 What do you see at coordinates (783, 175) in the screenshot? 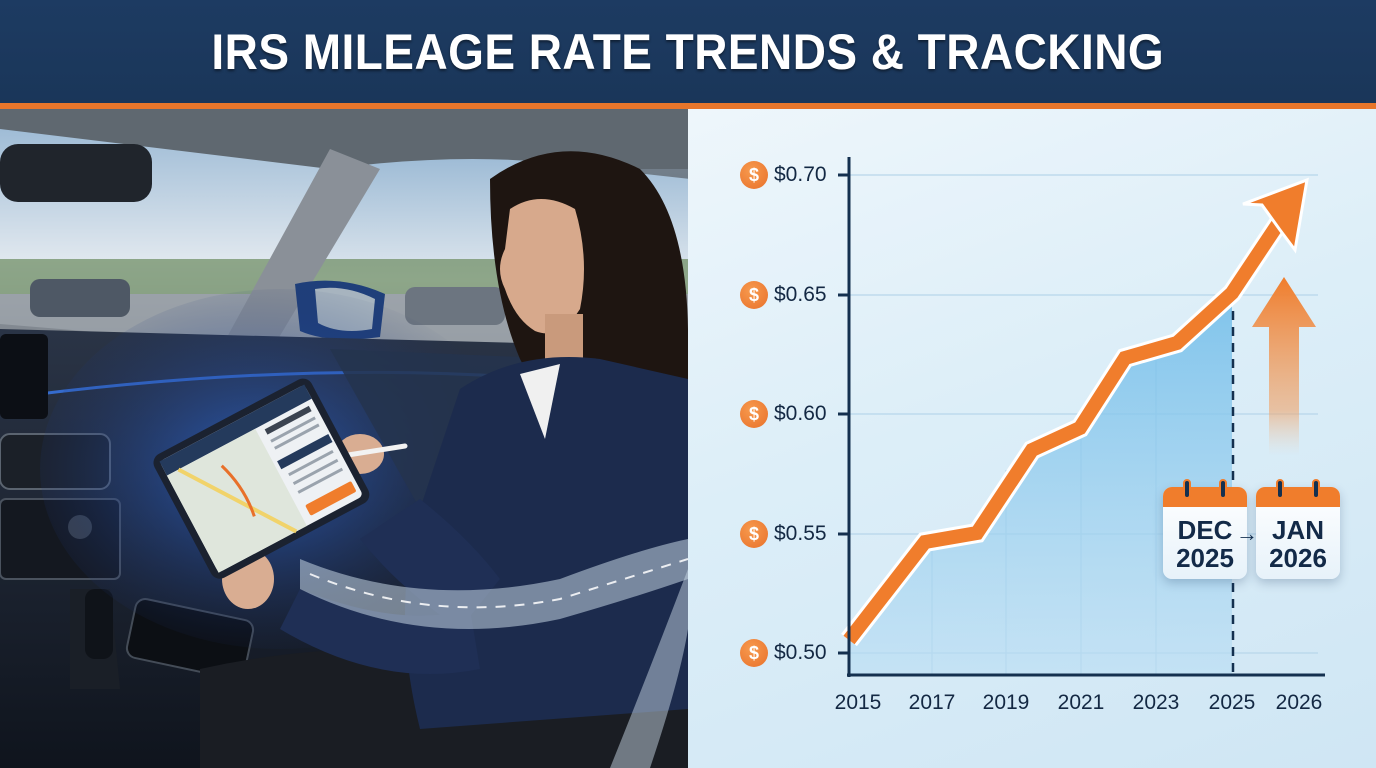
I see `y-label-070: $ $0.70` at bounding box center [783, 175].